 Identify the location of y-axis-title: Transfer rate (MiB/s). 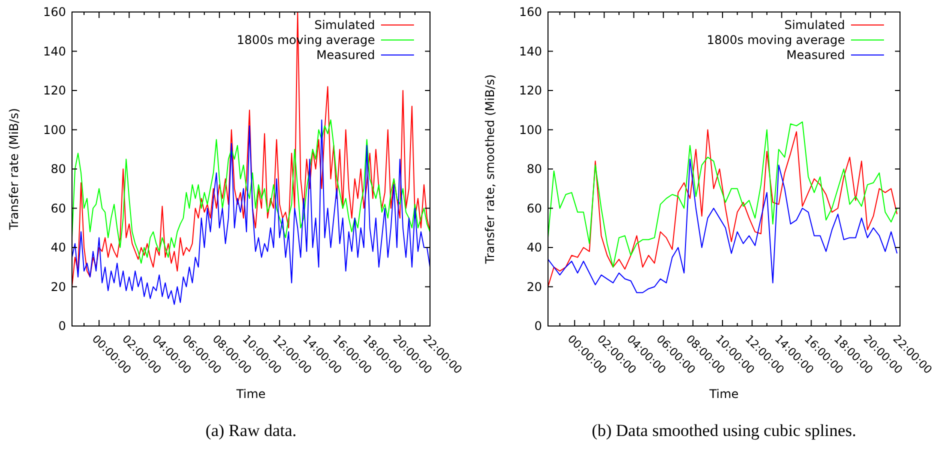
(14, 169).